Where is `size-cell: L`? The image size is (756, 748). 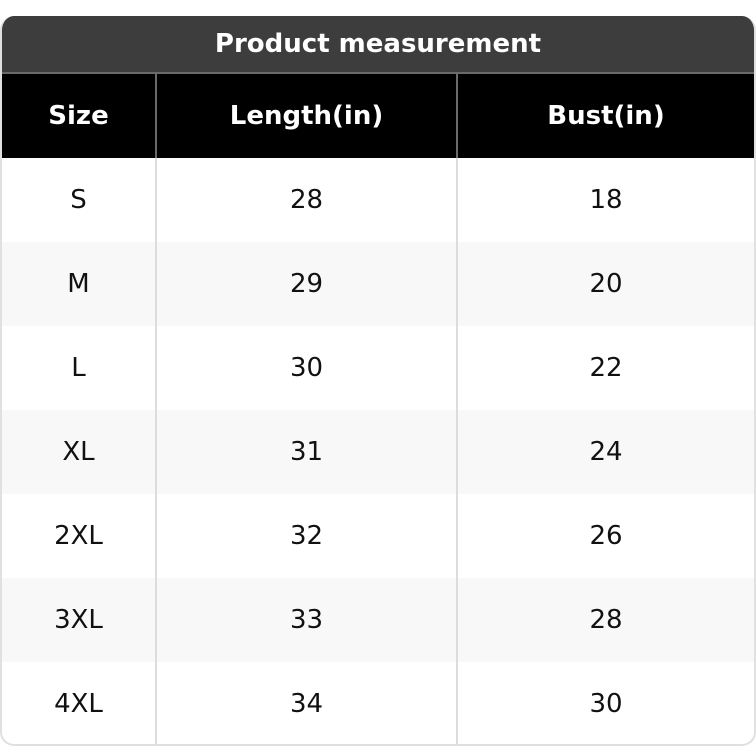 size-cell: L is located at coordinates (79, 368).